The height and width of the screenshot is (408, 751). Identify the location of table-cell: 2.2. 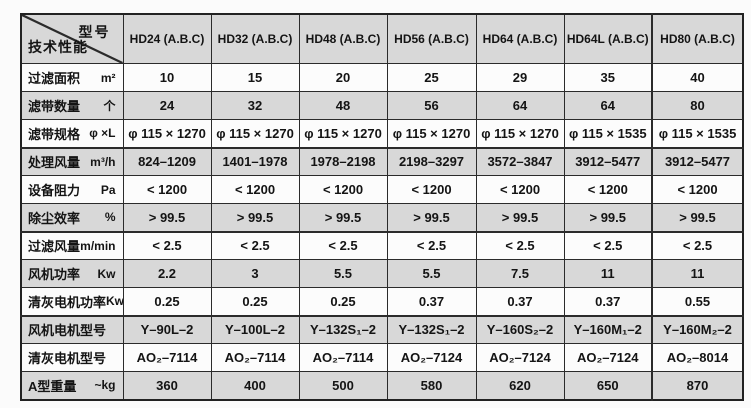
(167, 273).